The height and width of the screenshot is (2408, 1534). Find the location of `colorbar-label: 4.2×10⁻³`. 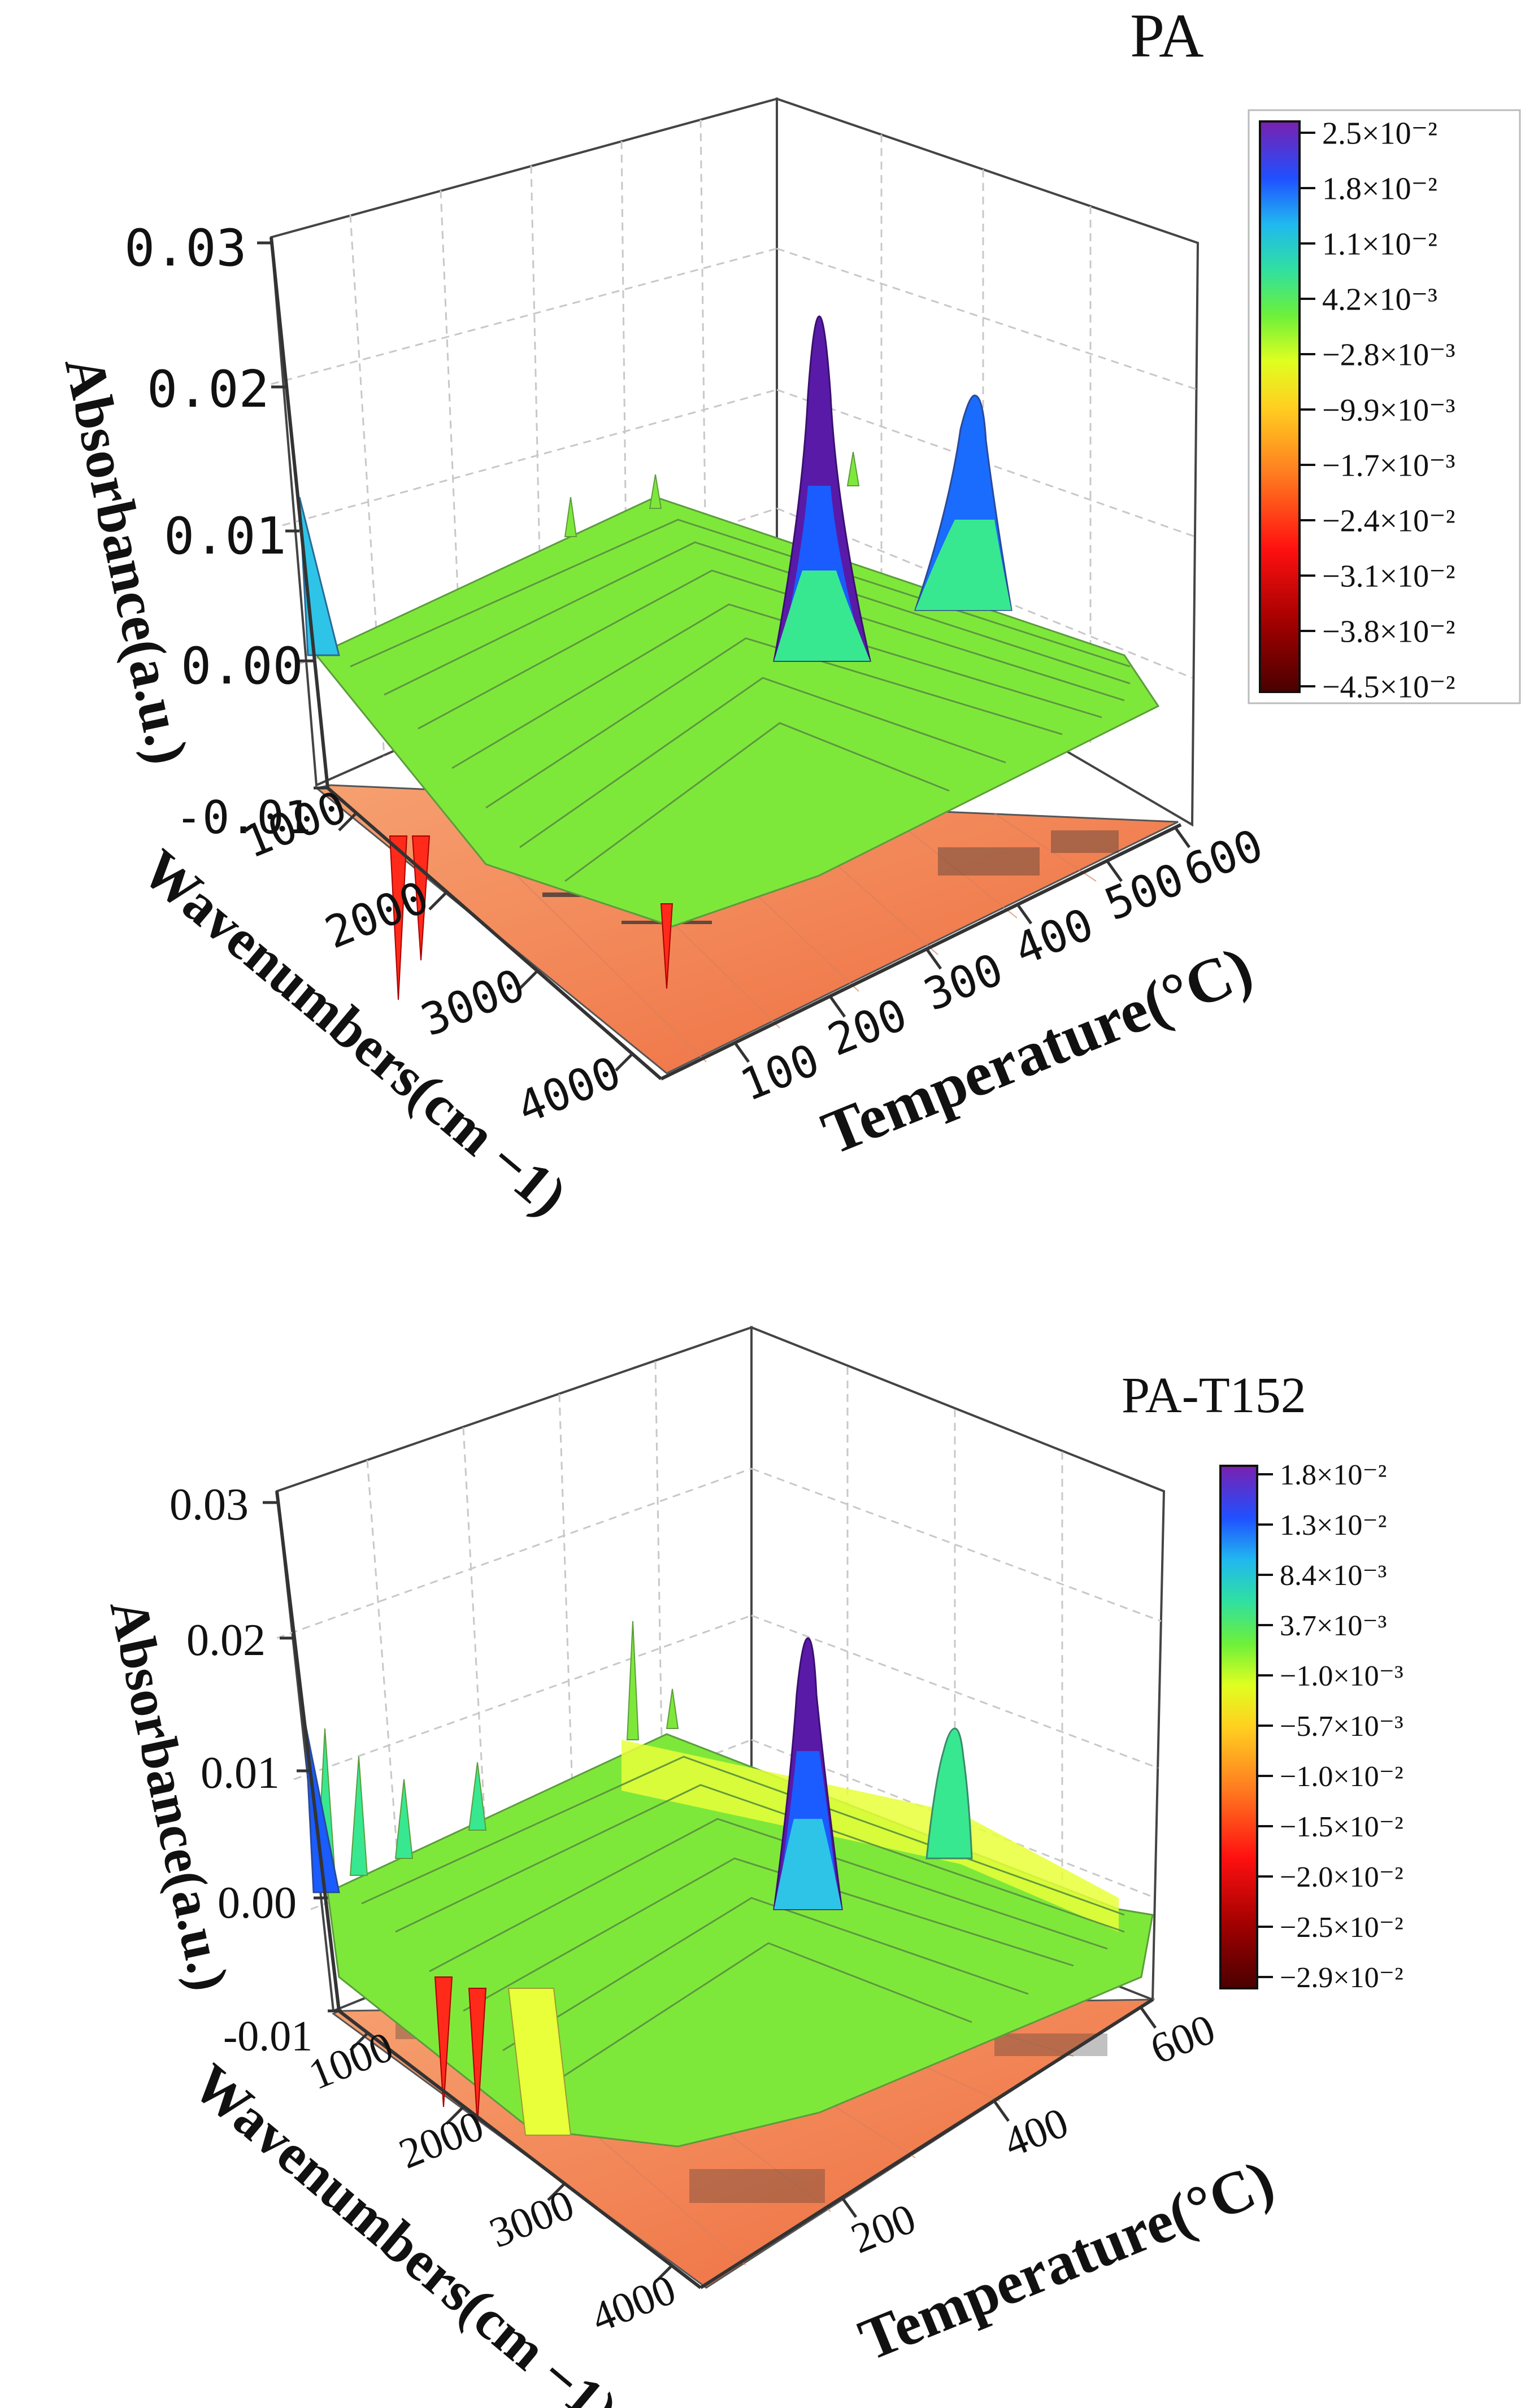

colorbar-label: 4.2×10⁻³ is located at coordinates (1379, 299).